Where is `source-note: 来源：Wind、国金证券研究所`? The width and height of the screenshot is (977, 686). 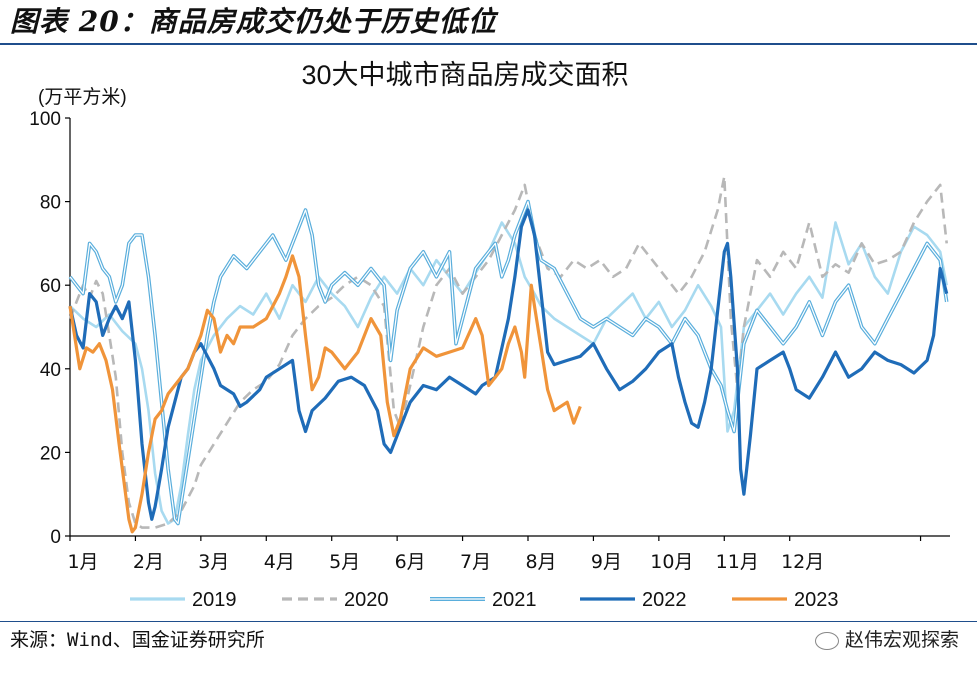 source-note: 来源：Wind、国金证券研究所 is located at coordinates (137, 640).